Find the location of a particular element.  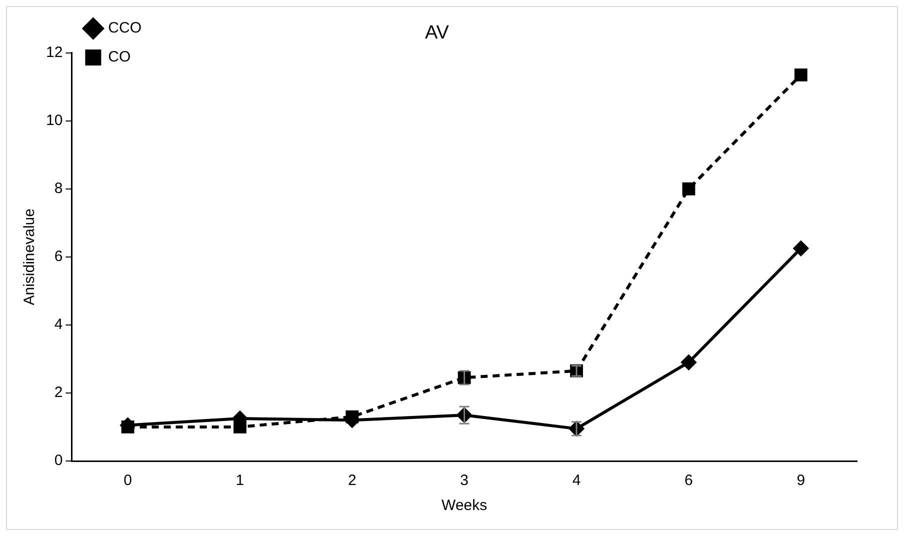

x-tick-label: 6 is located at coordinates (688, 481).